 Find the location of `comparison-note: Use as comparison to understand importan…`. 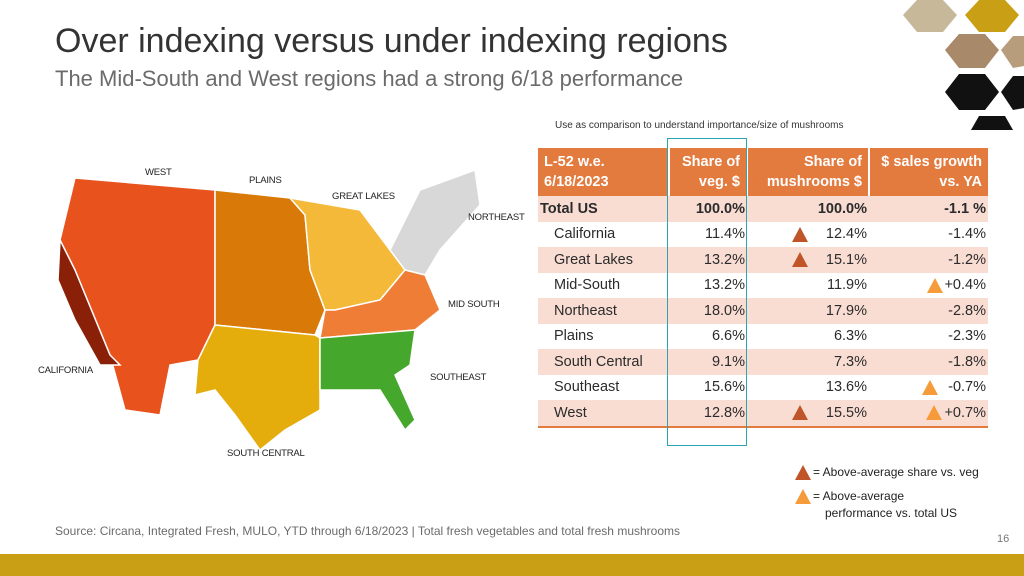

comparison-note: Use as comparison to understand importan… is located at coordinates (699, 125).